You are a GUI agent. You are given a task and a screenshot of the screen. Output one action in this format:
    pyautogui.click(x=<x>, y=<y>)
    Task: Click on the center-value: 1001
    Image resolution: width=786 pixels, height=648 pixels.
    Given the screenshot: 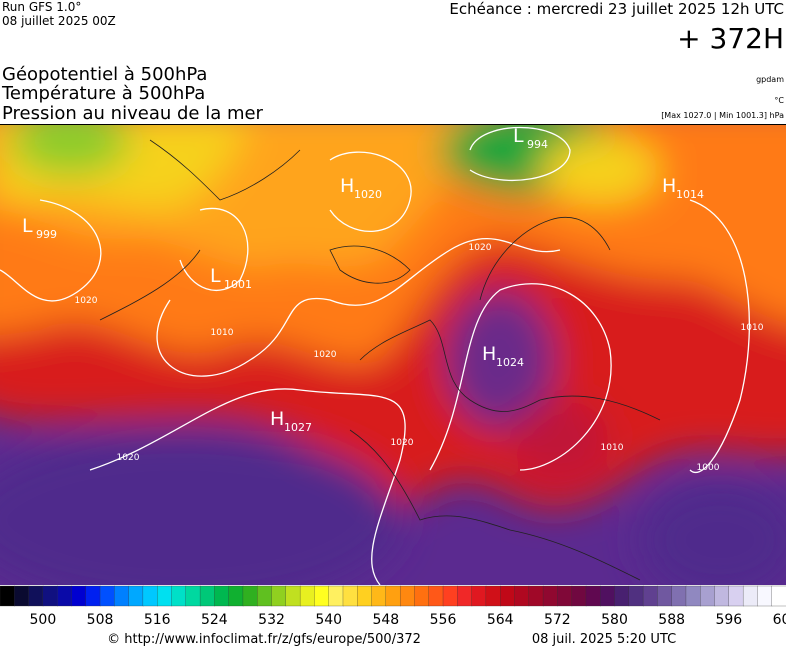 What is the action you would take?
    pyautogui.click(x=238, y=284)
    